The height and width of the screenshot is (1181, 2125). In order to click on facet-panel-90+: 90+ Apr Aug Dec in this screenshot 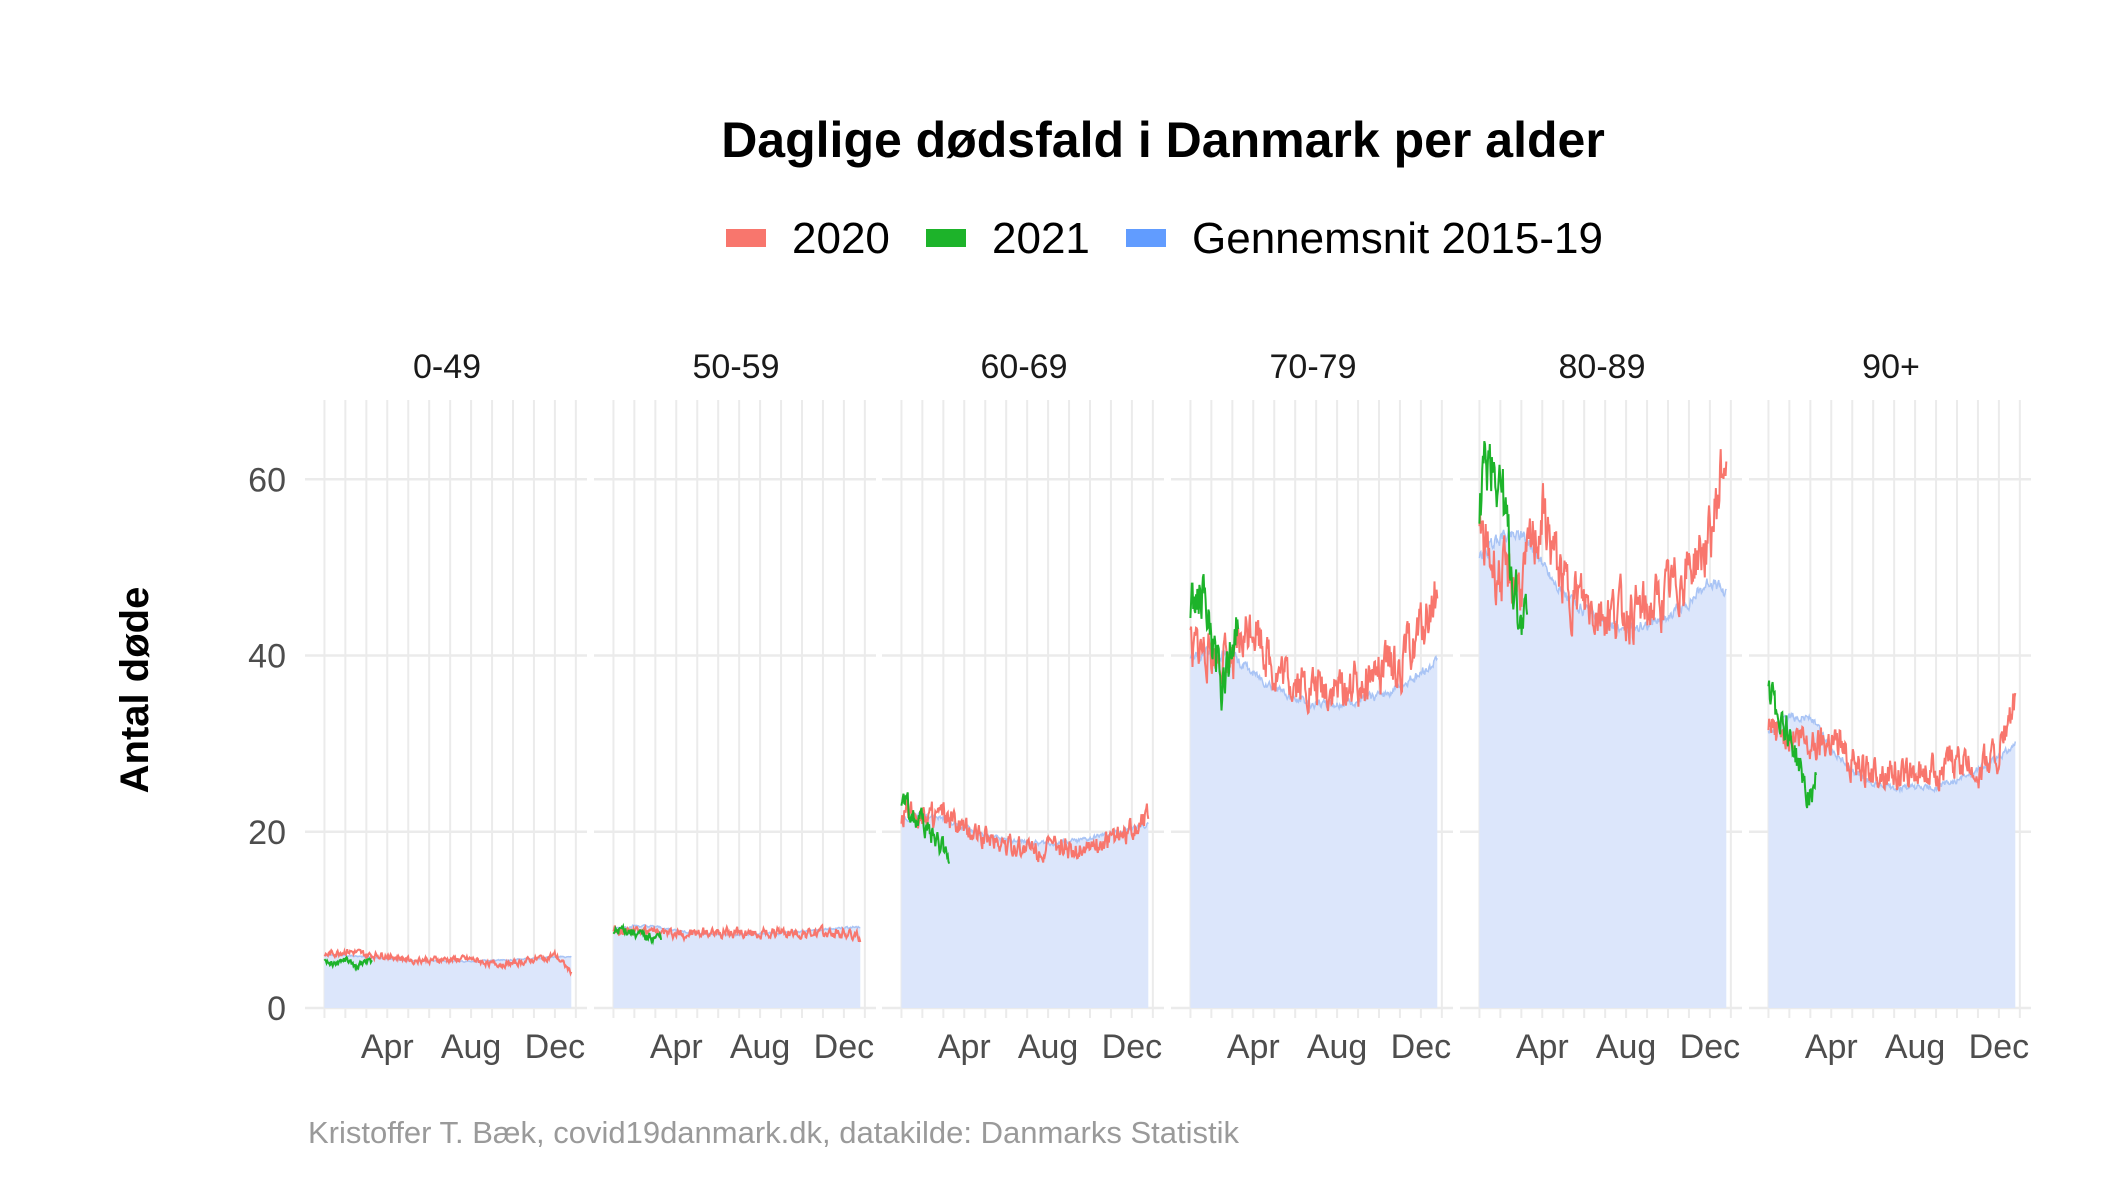, I will do `click(1890, 707)`.